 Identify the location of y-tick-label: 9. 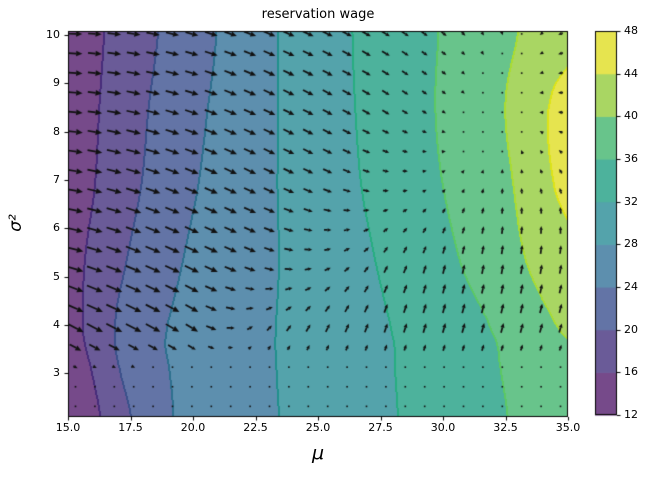
(56, 83).